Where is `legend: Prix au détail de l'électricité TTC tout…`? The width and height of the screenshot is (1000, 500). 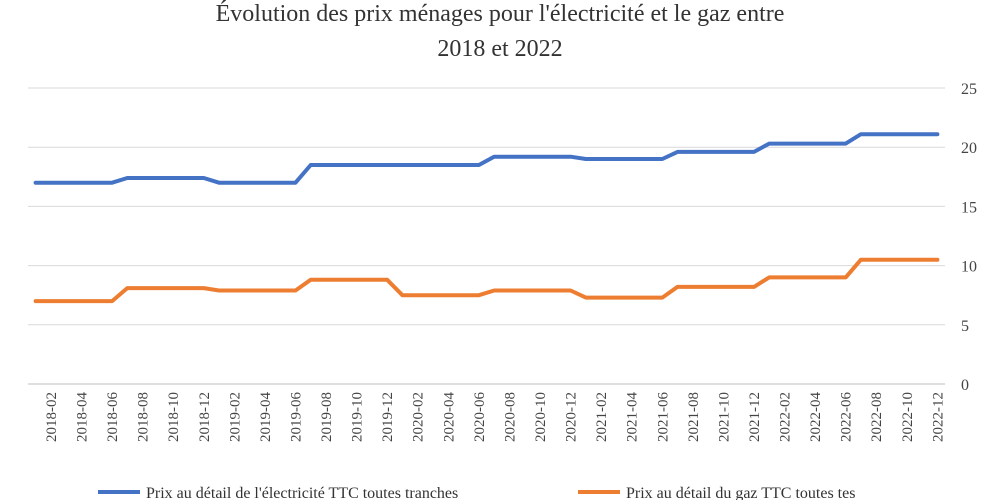 legend: Prix au détail de l'électricité TTC tout… is located at coordinates (476, 492).